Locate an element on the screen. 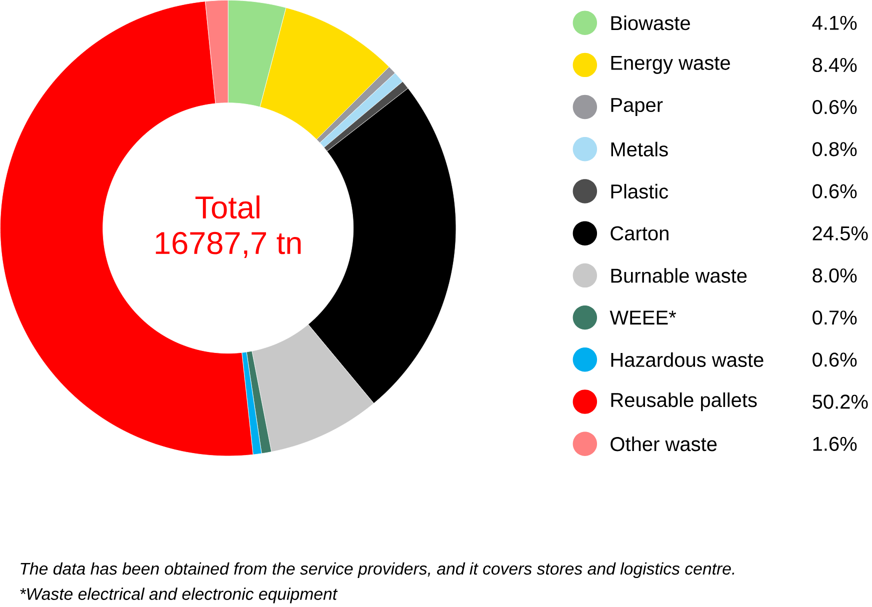 Image resolution: width=872 pixels, height=607 pixels. data-label: 24.5% is located at coordinates (840, 233).